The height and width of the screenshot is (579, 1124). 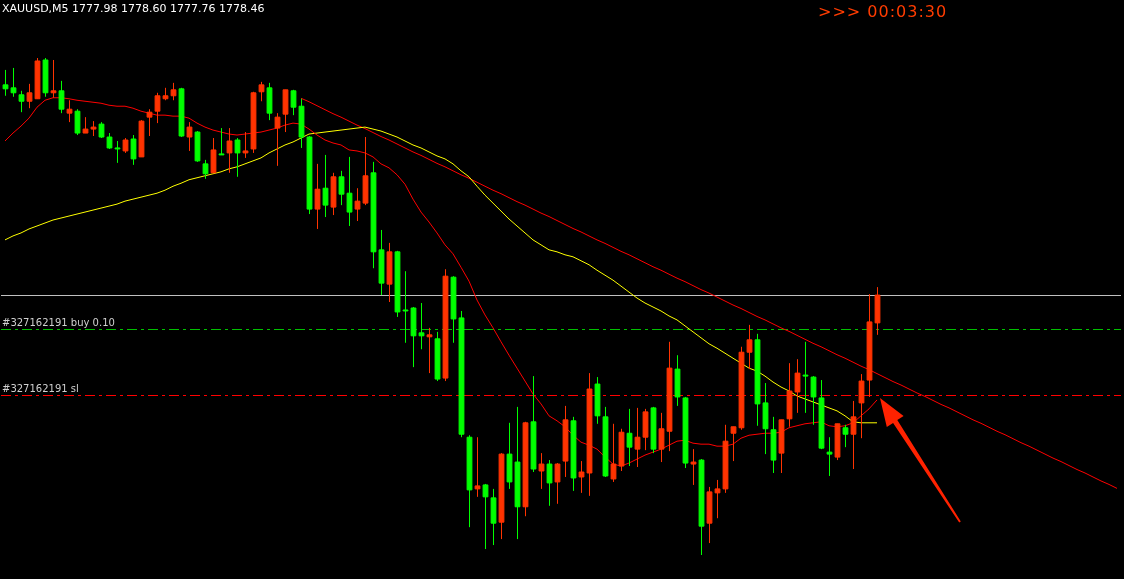 What do you see at coordinates (58, 323) in the screenshot?
I see `ref-line-label: #327162191 buy 0.10` at bounding box center [58, 323].